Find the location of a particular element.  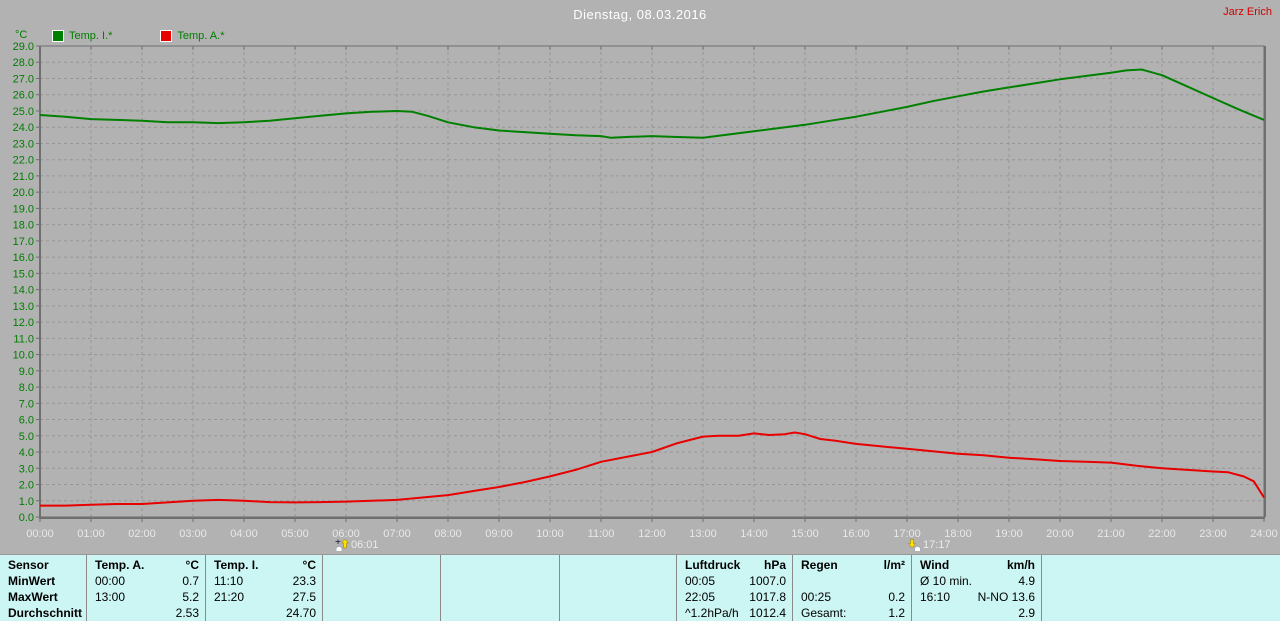

sunrise-marker: 06:01 is located at coordinates (357, 545).